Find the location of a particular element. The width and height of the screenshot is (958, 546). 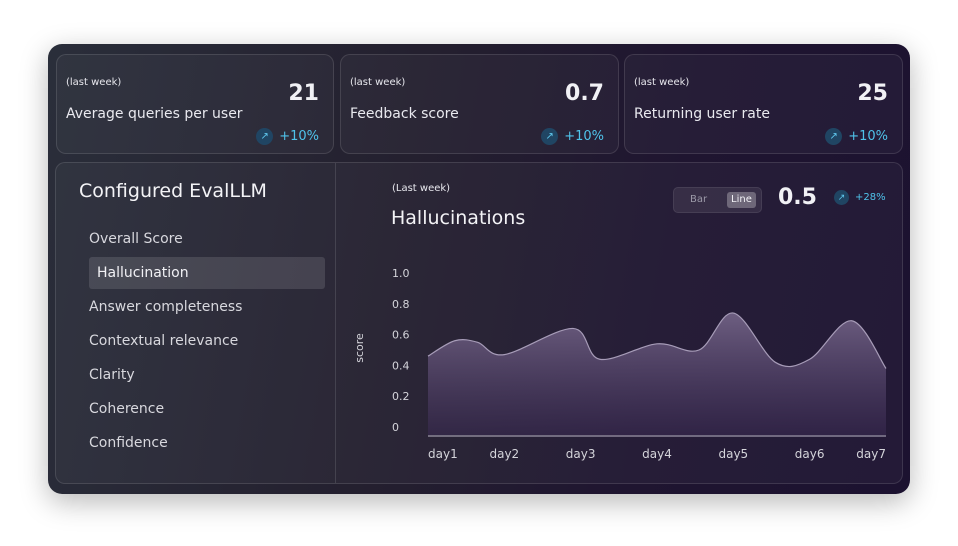

panel-divider is located at coordinates (335, 323).